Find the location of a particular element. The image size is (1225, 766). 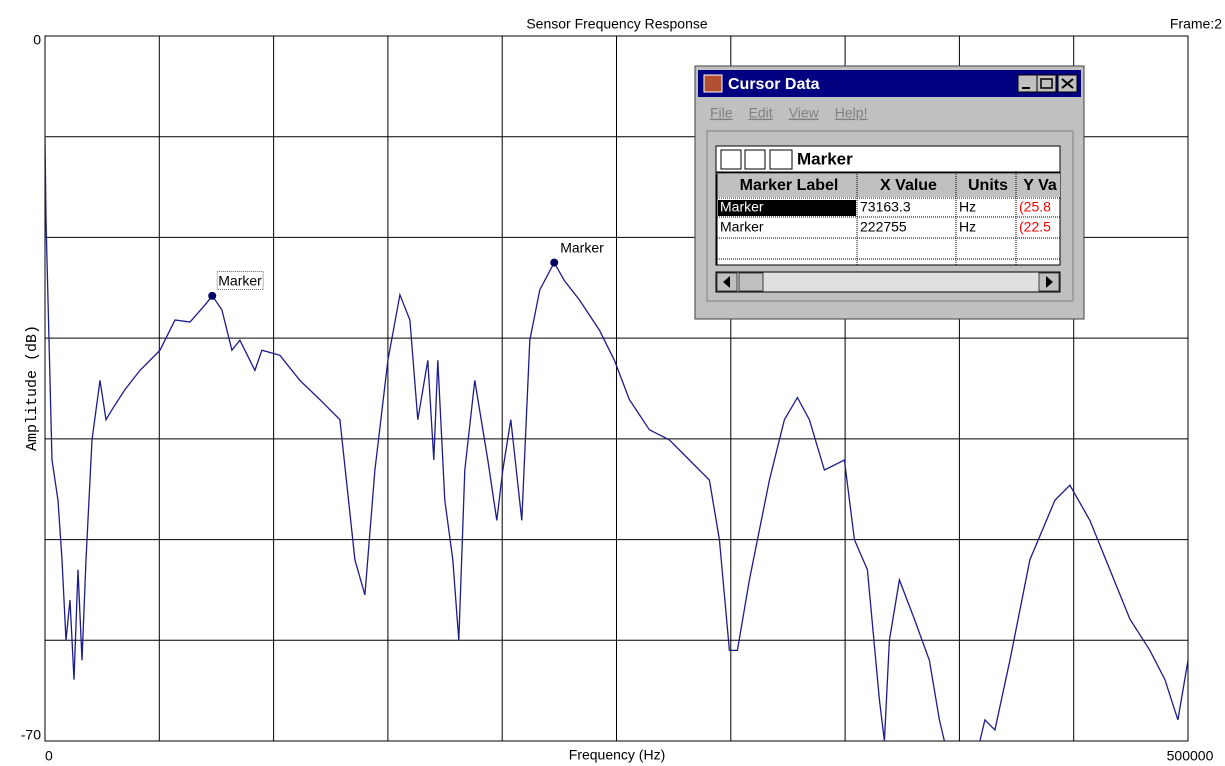

window-buttons is located at coordinates (1047, 83).